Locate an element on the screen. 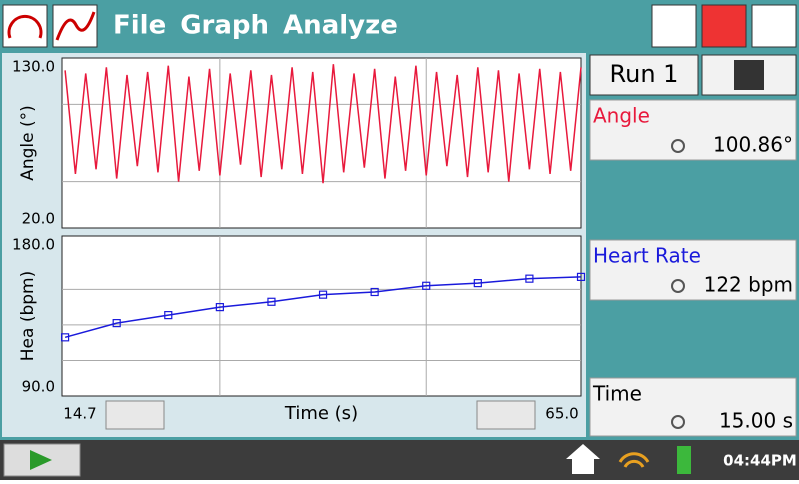 This screenshot has width=799, height=484. meter-reading: 122 bpm is located at coordinates (748, 285).